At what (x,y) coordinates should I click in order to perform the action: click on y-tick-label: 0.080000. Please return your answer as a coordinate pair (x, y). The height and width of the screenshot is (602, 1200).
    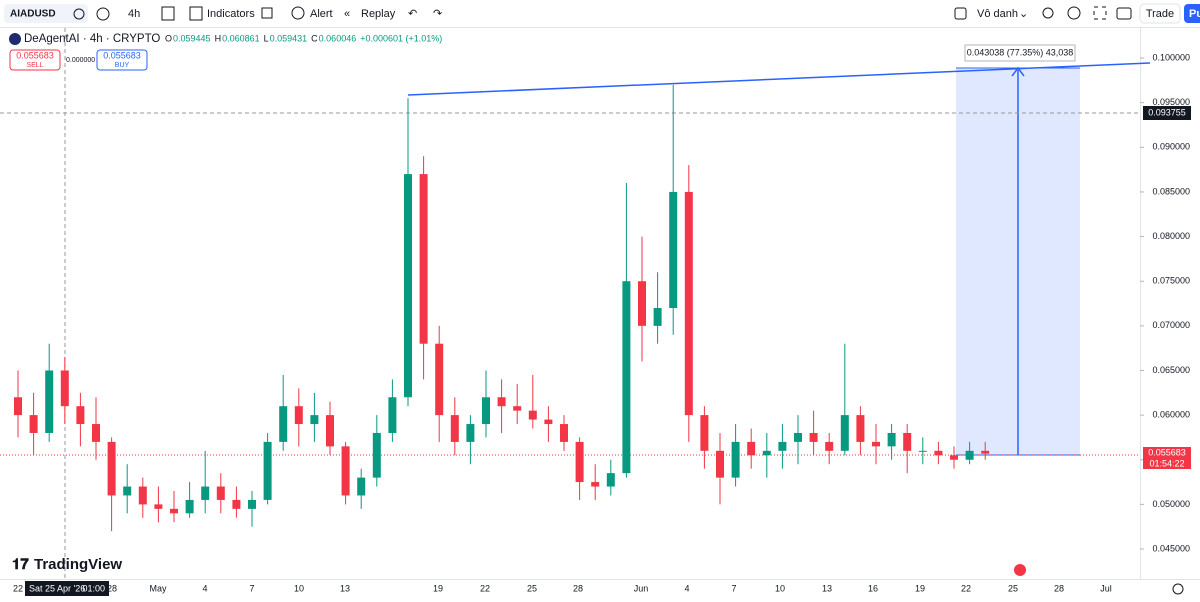
    Looking at the image, I should click on (1171, 236).